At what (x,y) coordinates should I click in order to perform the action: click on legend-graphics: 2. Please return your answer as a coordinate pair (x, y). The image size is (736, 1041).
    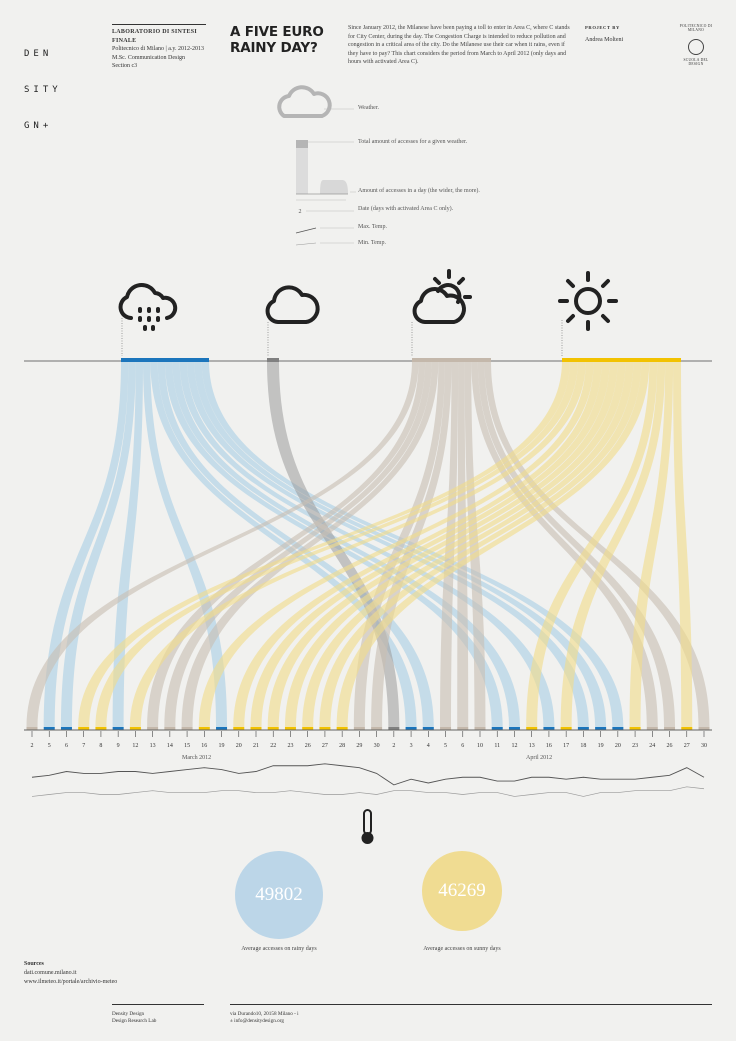
    Looking at the image, I should click on (316, 165).